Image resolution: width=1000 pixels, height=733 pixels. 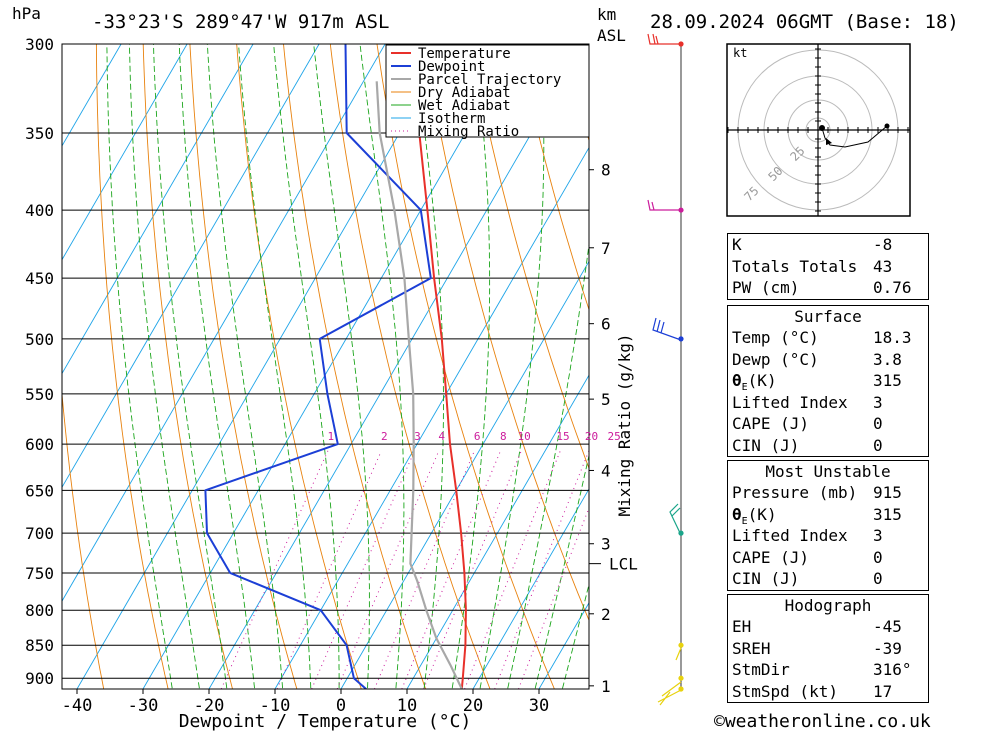 I want to click on mixing-ratio-label: 8, so click(x=503, y=436).